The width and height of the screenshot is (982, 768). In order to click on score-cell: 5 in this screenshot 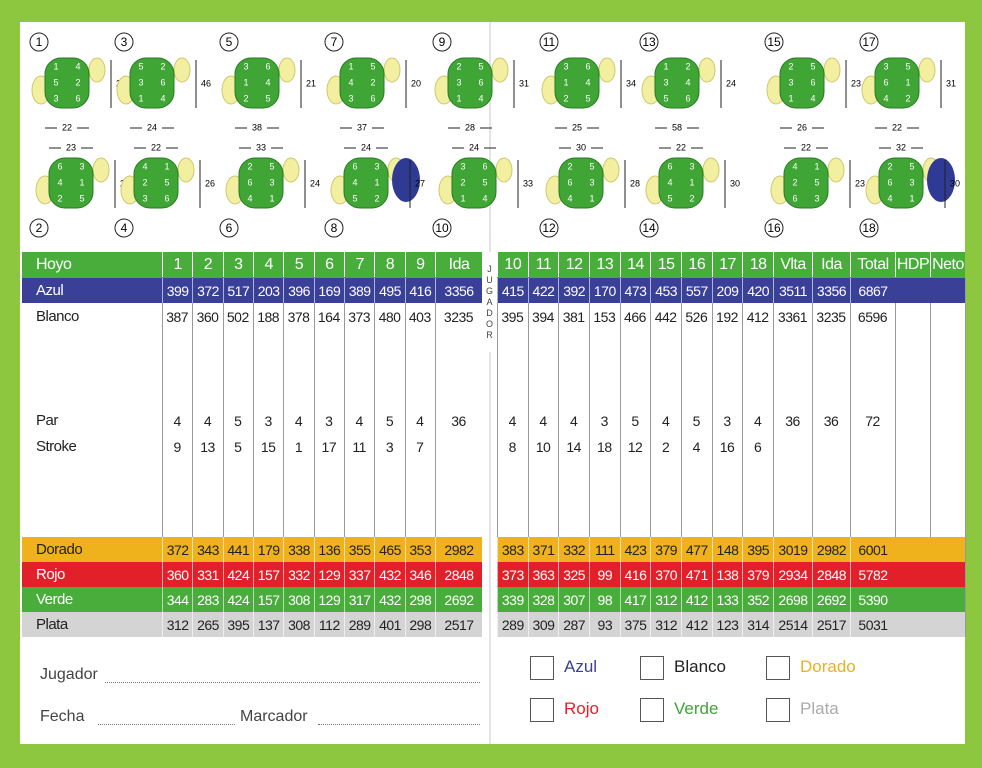, I will do `click(696, 420)`.